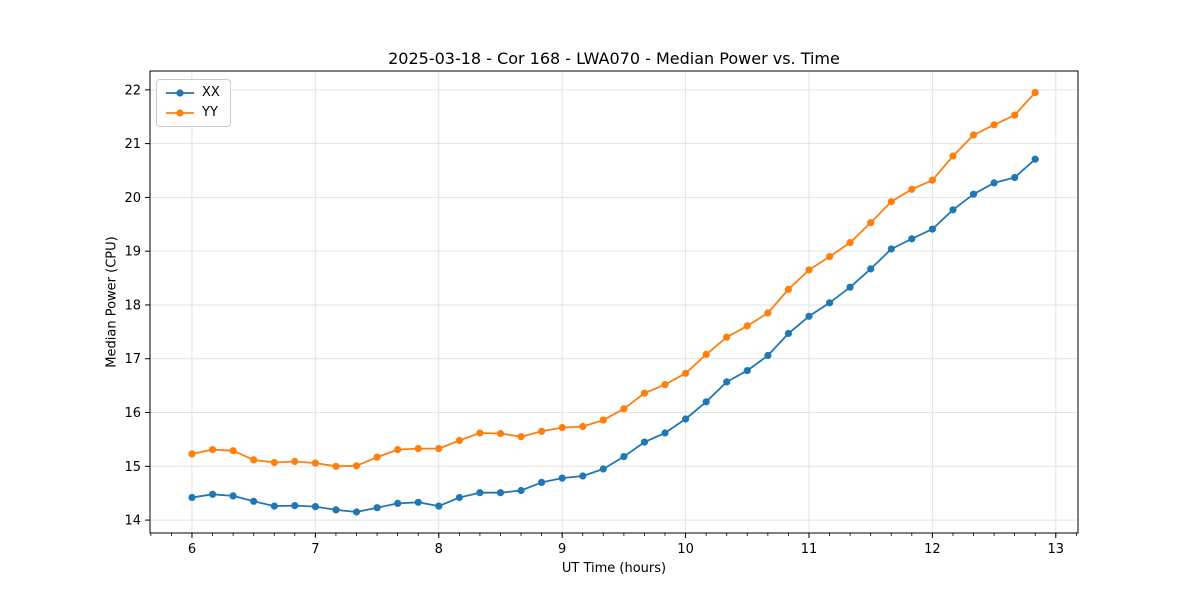  I want to click on x-tick-label: 13, so click(1056, 549).